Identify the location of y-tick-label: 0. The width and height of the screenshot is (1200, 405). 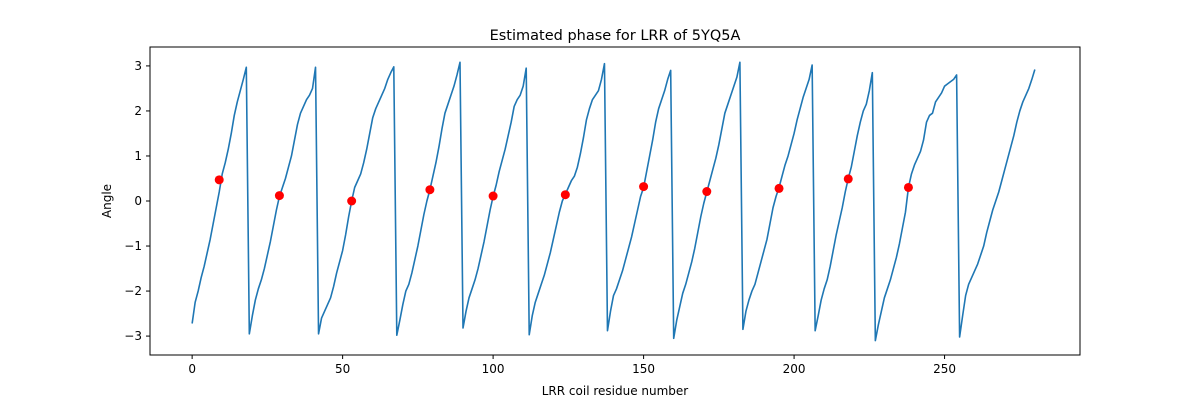
(138, 201).